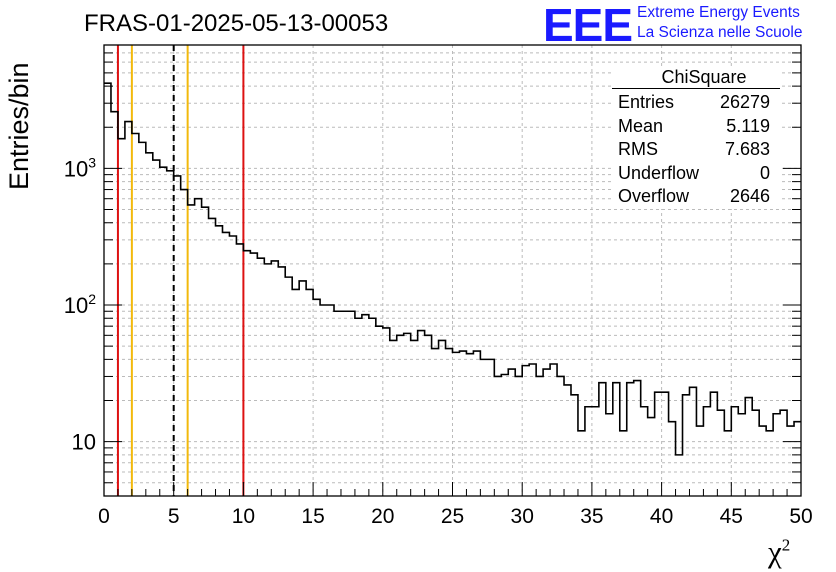  Describe the element at coordinates (720, 32) in the screenshot. I see `logo-line-2: La Scienza nelle Scuole` at that location.